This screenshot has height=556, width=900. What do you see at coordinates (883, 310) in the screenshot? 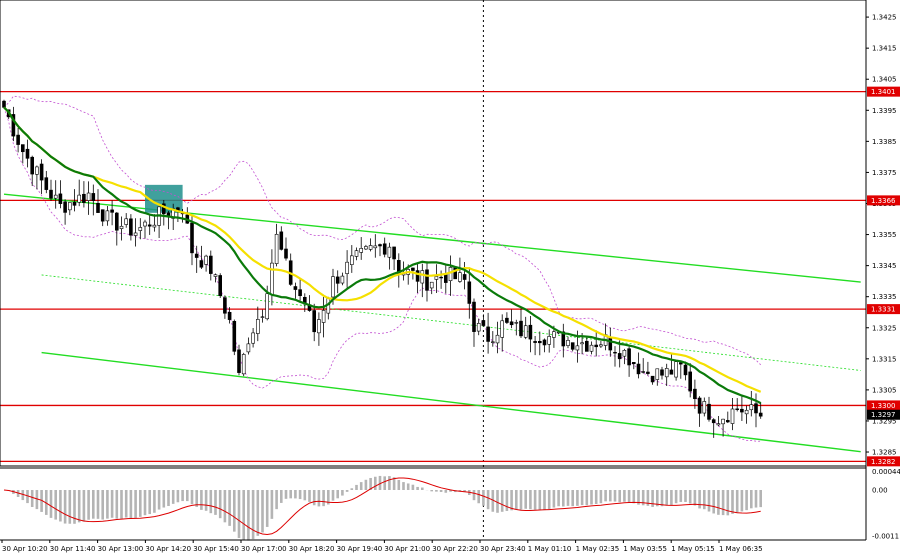
I see `level-price-label: 1.3331` at bounding box center [883, 310].